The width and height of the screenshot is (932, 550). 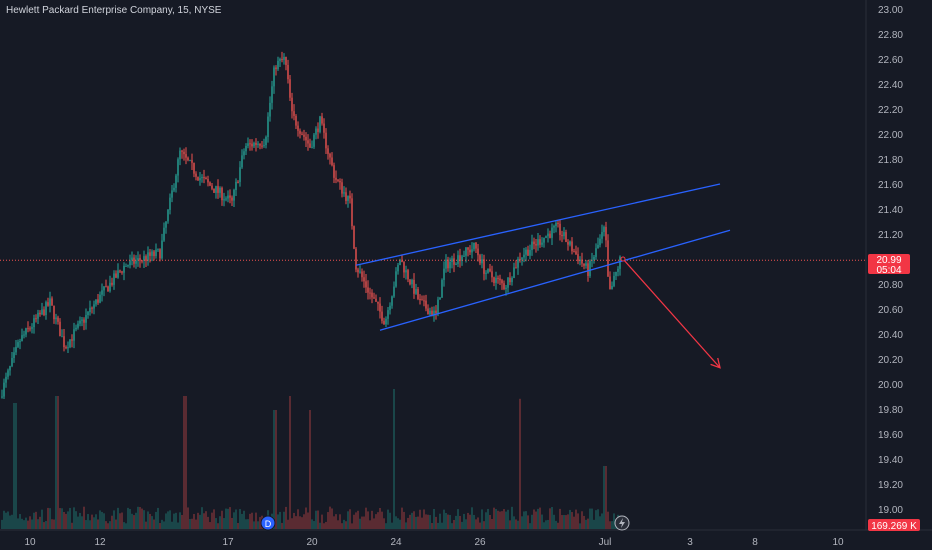 I want to click on dividend-badge: D, so click(x=268, y=523).